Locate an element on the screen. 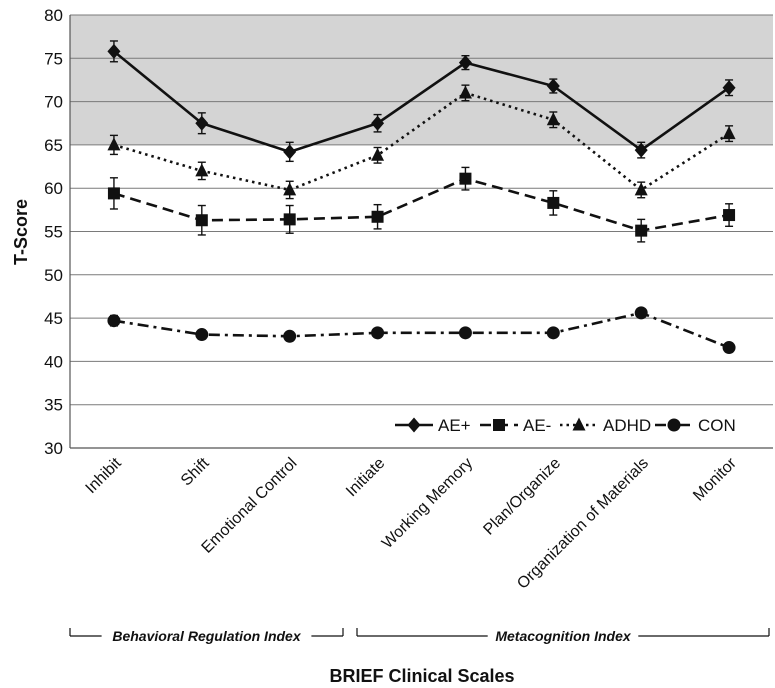 This screenshot has width=775, height=688. y-tick-label: 60 is located at coordinates (53, 188).